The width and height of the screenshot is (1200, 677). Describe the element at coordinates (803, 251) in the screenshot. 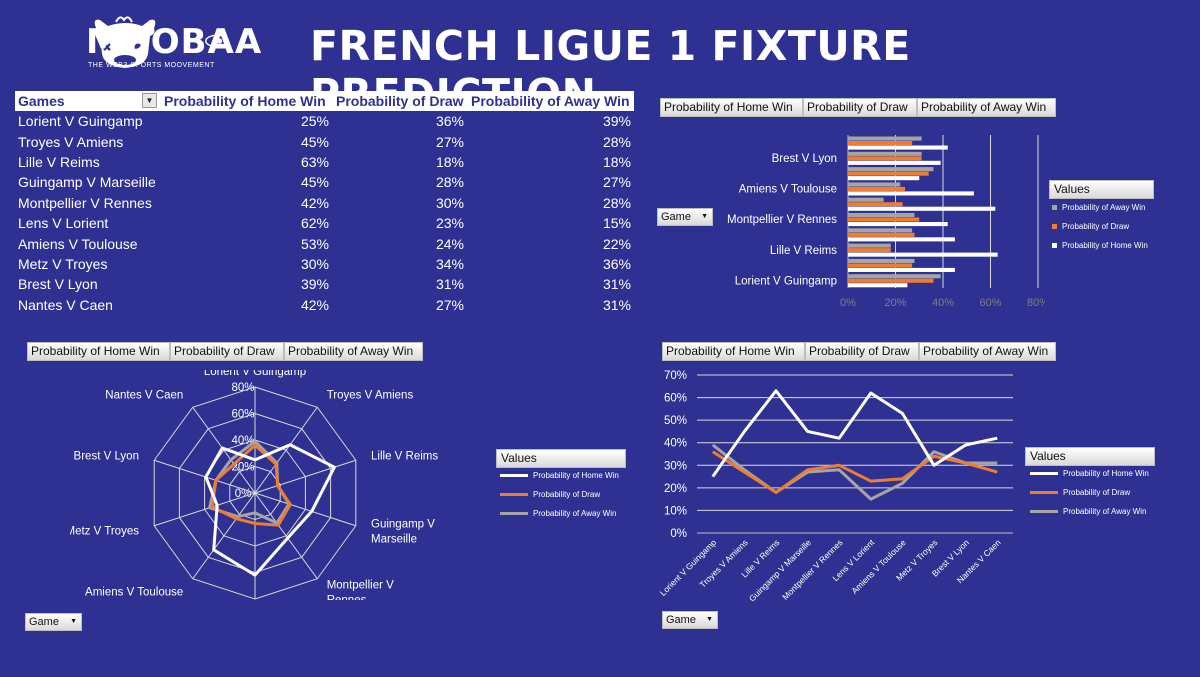

I see `category-label: Lille V Reims` at that location.